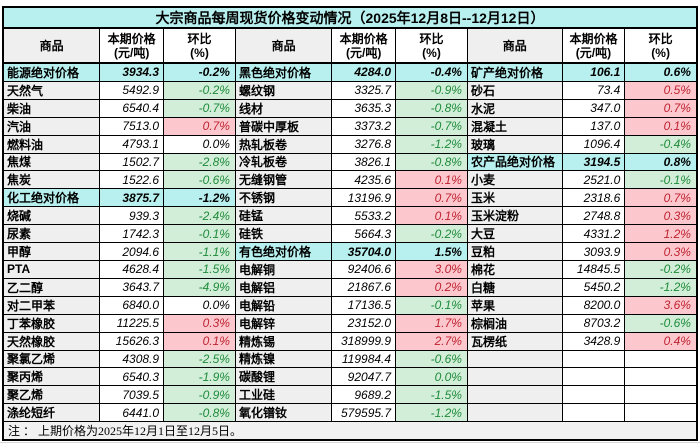 Image resolution: width=700 pixels, height=443 pixels. What do you see at coordinates (515, 144) in the screenshot?
I see `commodity-name-cell: 玻璃` at bounding box center [515, 144].